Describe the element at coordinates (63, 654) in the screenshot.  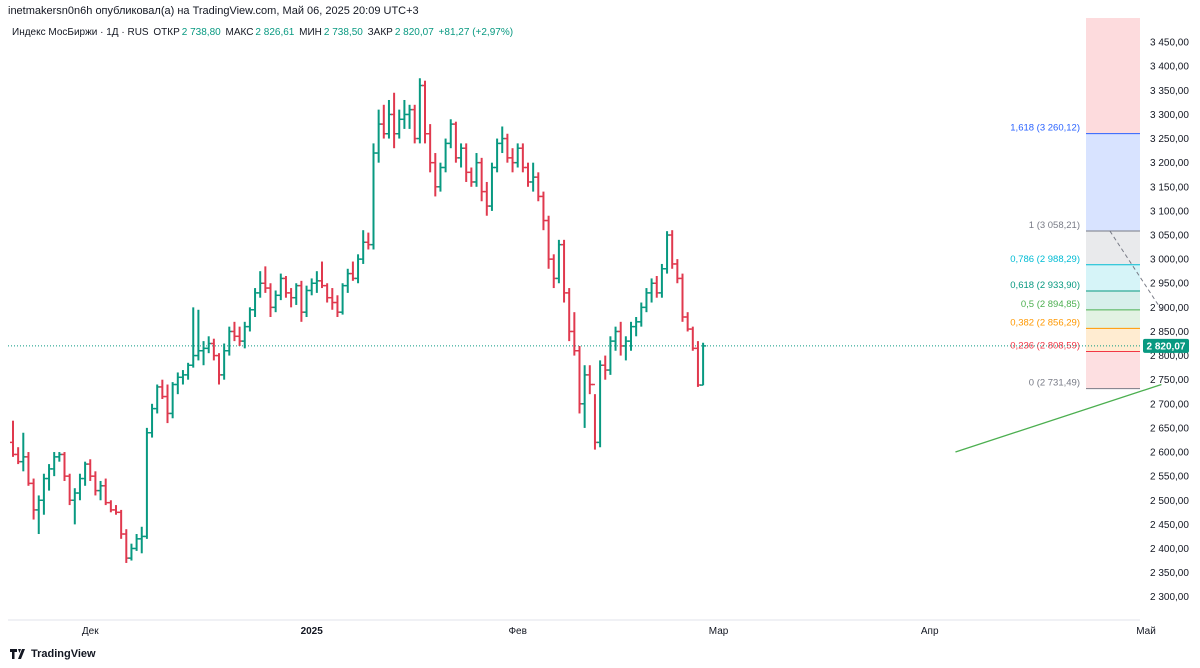
I see `tradingview-brand: TradingView` at that location.